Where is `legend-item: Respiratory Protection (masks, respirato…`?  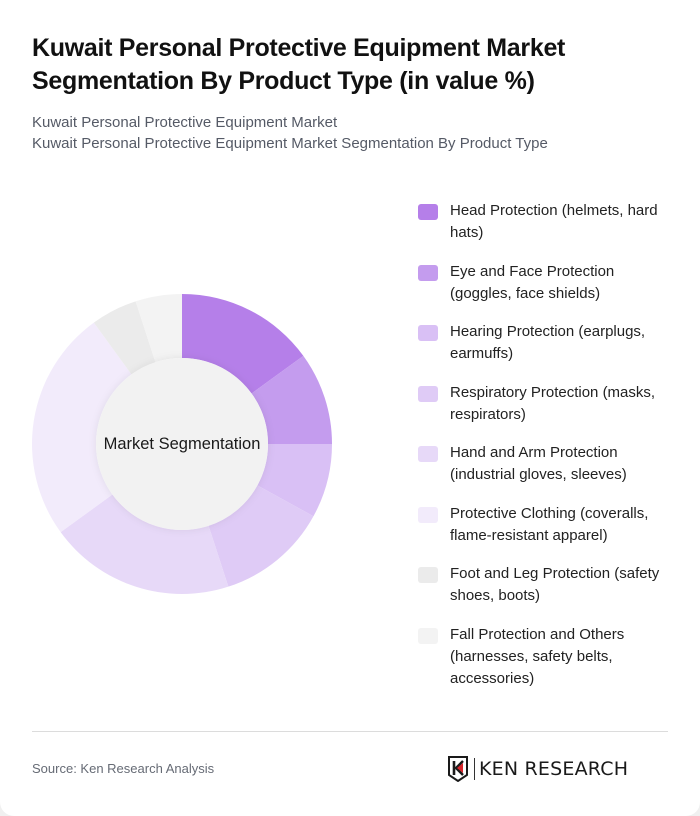
legend-item: Respiratory Protection (masks, respirato… is located at coordinates (548, 404).